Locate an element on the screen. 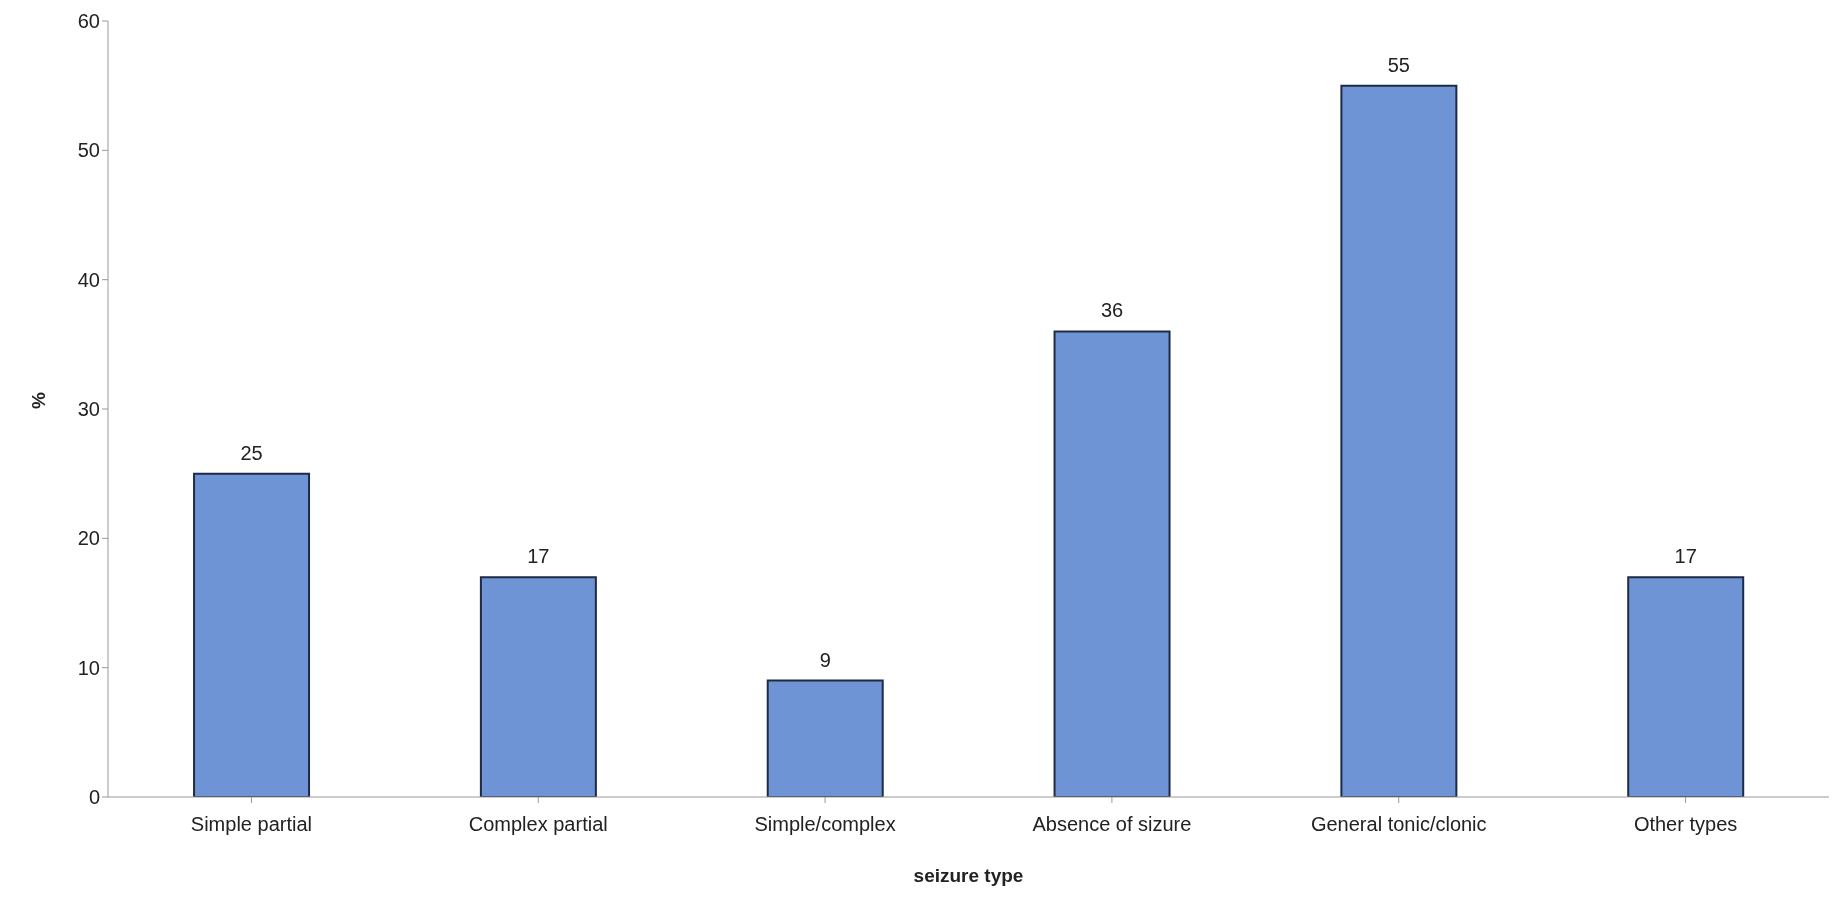 This screenshot has height=915, width=1847. y-tick-label: 50 is located at coordinates (88, 150).